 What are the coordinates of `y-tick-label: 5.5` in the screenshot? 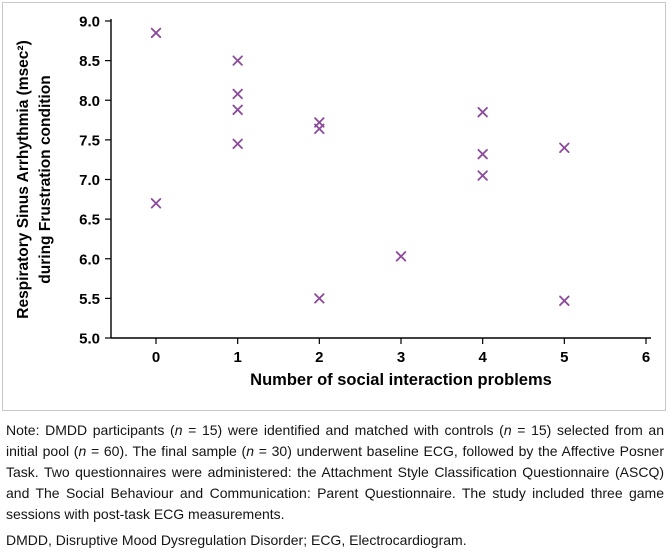 It's located at (89, 299).